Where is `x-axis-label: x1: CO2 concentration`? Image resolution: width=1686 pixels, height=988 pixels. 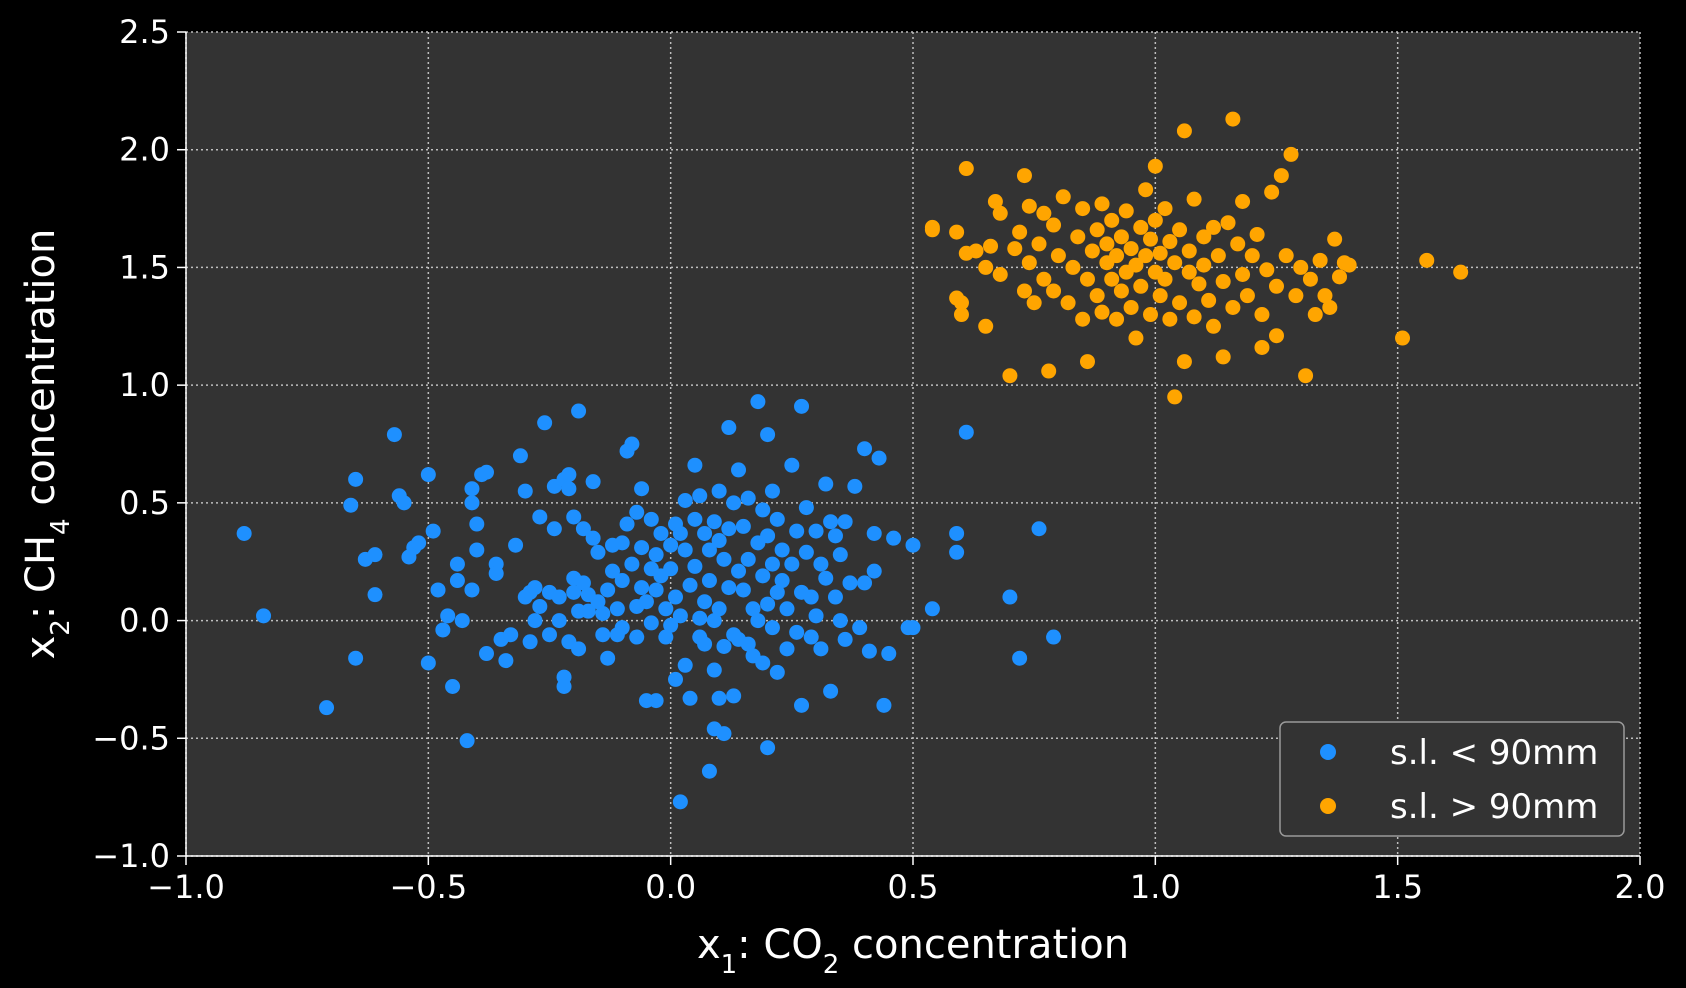
x-axis-label: x1: CO2 concentration is located at coordinates (913, 951).